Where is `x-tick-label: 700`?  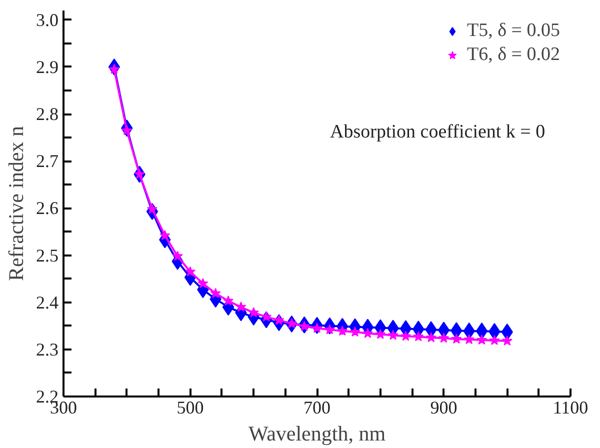
x-tick-label: 700 is located at coordinates (317, 408).